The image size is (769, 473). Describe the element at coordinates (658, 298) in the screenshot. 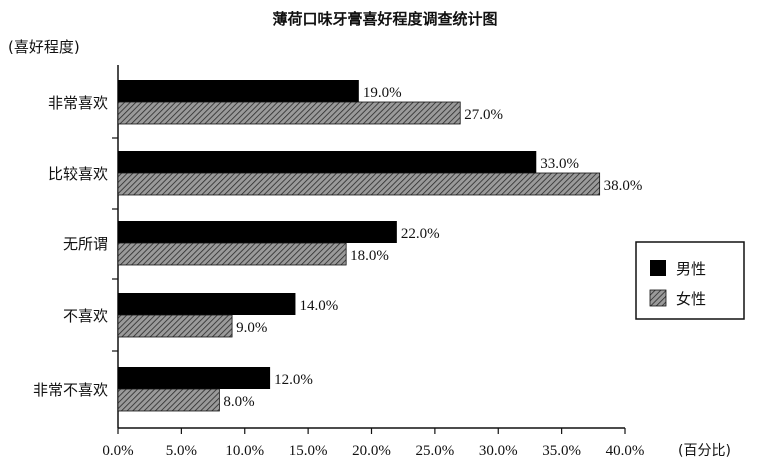

I see `legend-swatch-female` at that location.